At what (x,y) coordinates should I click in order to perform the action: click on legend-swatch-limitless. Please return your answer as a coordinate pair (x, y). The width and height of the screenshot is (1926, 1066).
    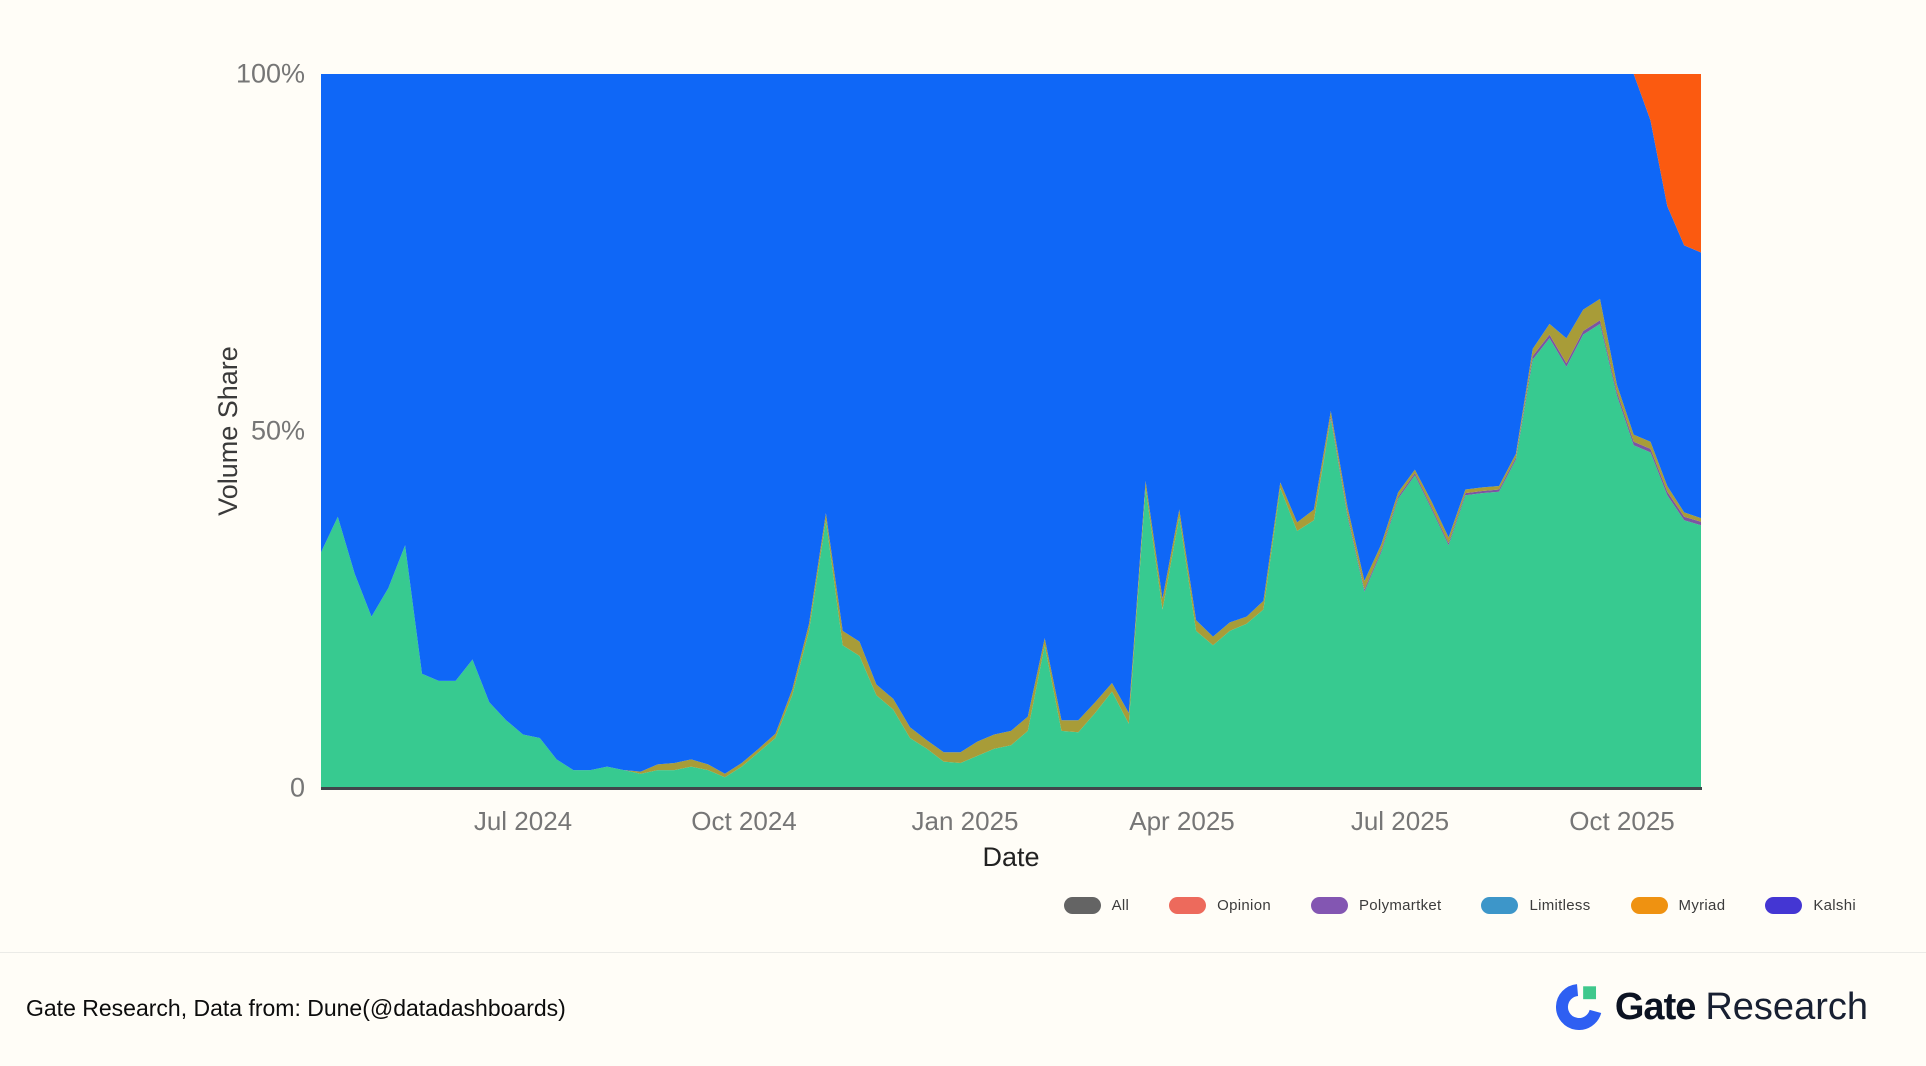
    Looking at the image, I should click on (1500, 905).